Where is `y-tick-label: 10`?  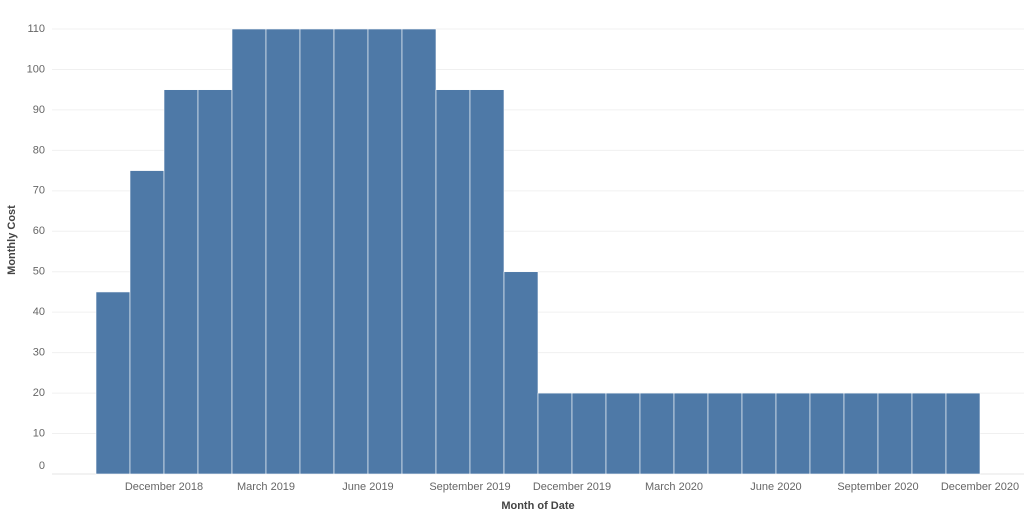 y-tick-label: 10 is located at coordinates (39, 433).